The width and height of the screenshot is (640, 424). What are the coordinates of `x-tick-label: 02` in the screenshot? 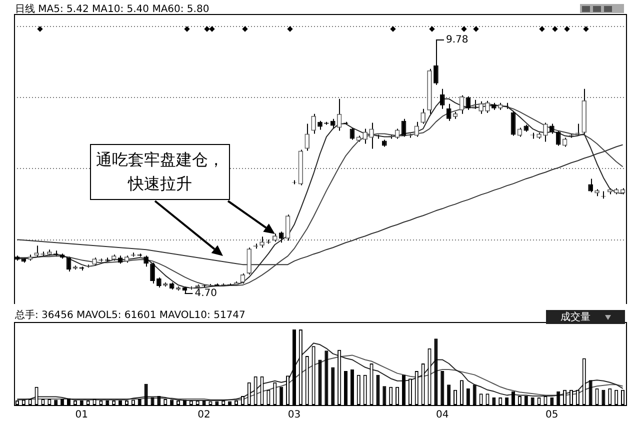 It's located at (204, 415).